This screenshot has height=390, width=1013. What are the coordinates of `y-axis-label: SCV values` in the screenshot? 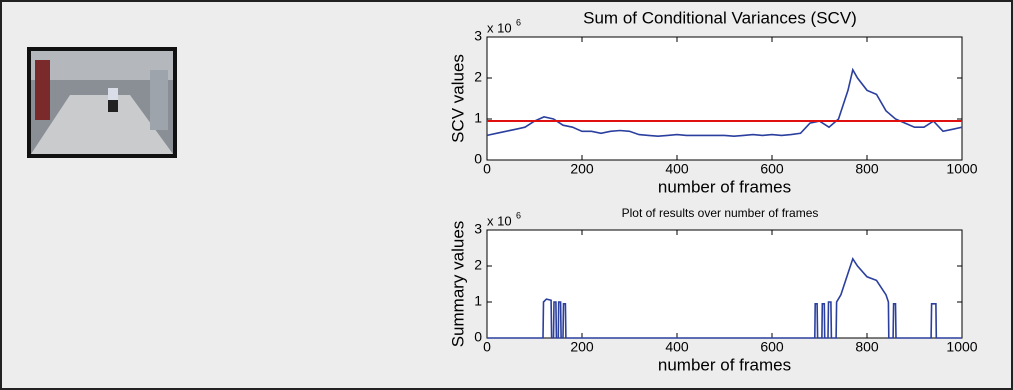 It's located at (457, 98).